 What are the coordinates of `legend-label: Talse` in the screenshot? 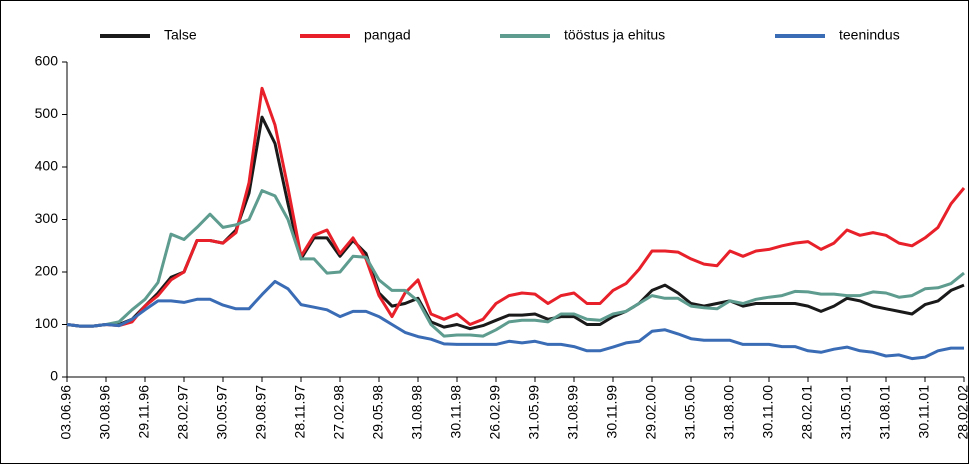 It's located at (180, 35).